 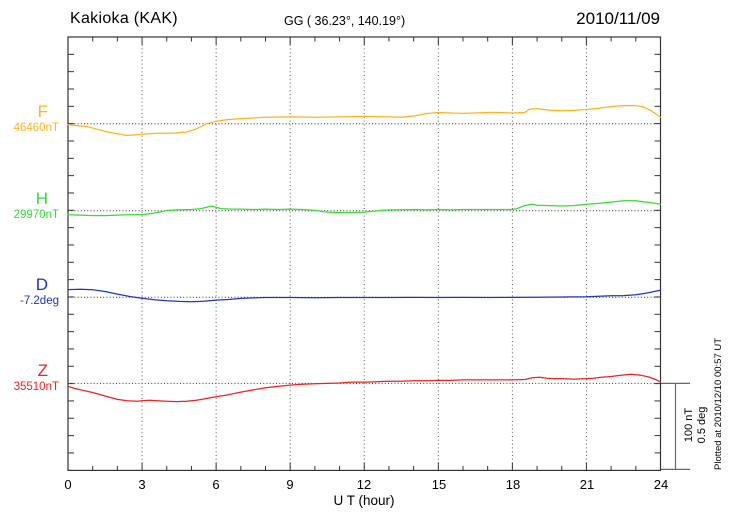 I want to click on trace-Z, so click(x=364, y=388).